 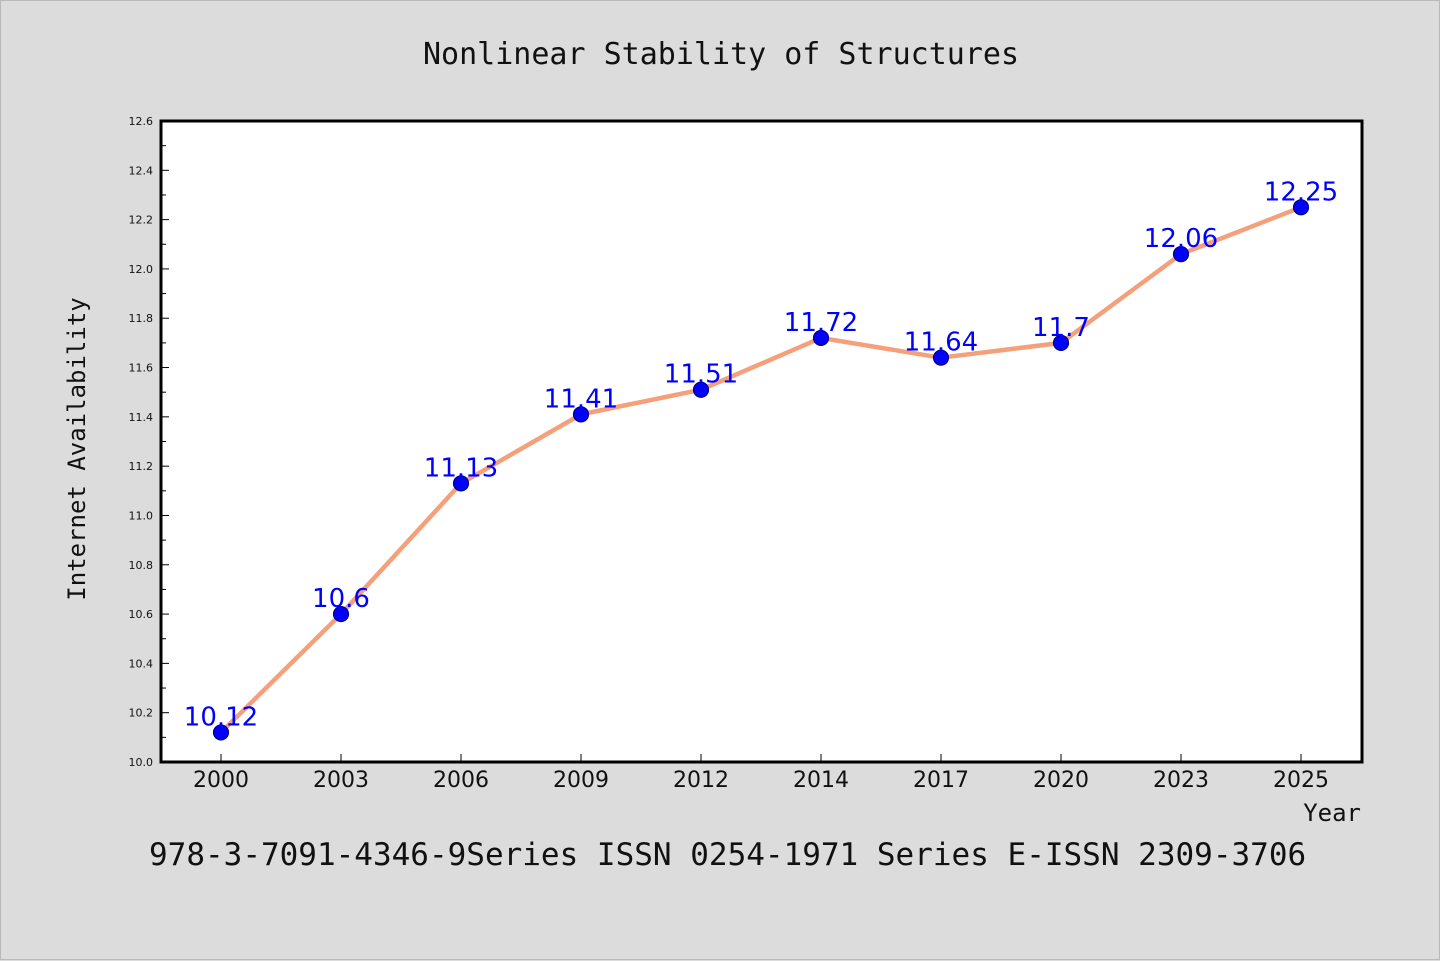 What do you see at coordinates (141, 121) in the screenshot?
I see `y-tick-label: 12.6` at bounding box center [141, 121].